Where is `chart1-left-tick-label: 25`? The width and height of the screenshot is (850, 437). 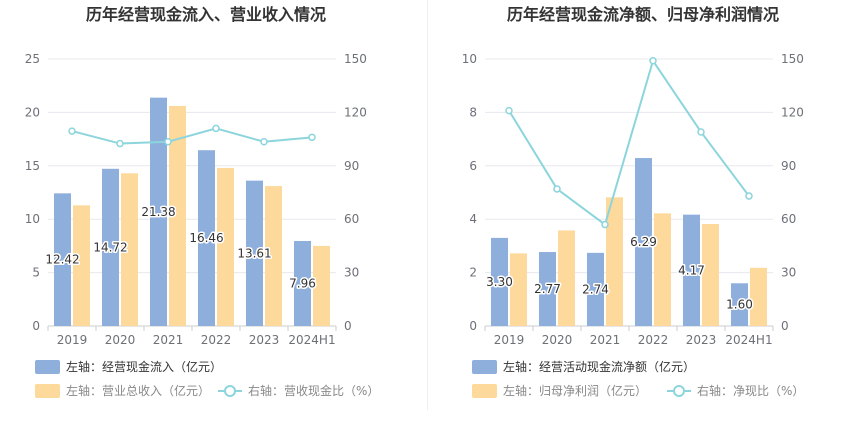
chart1-left-tick-label: 25 is located at coordinates (32, 59).